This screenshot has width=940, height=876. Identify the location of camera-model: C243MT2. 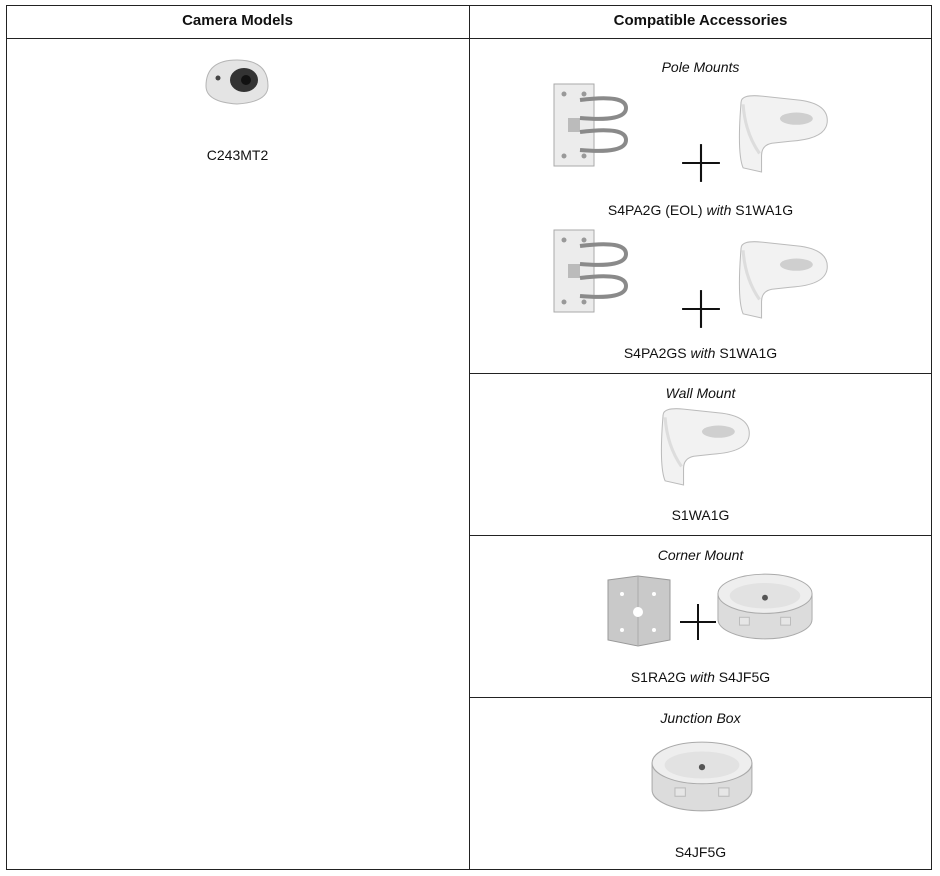
(237, 155).